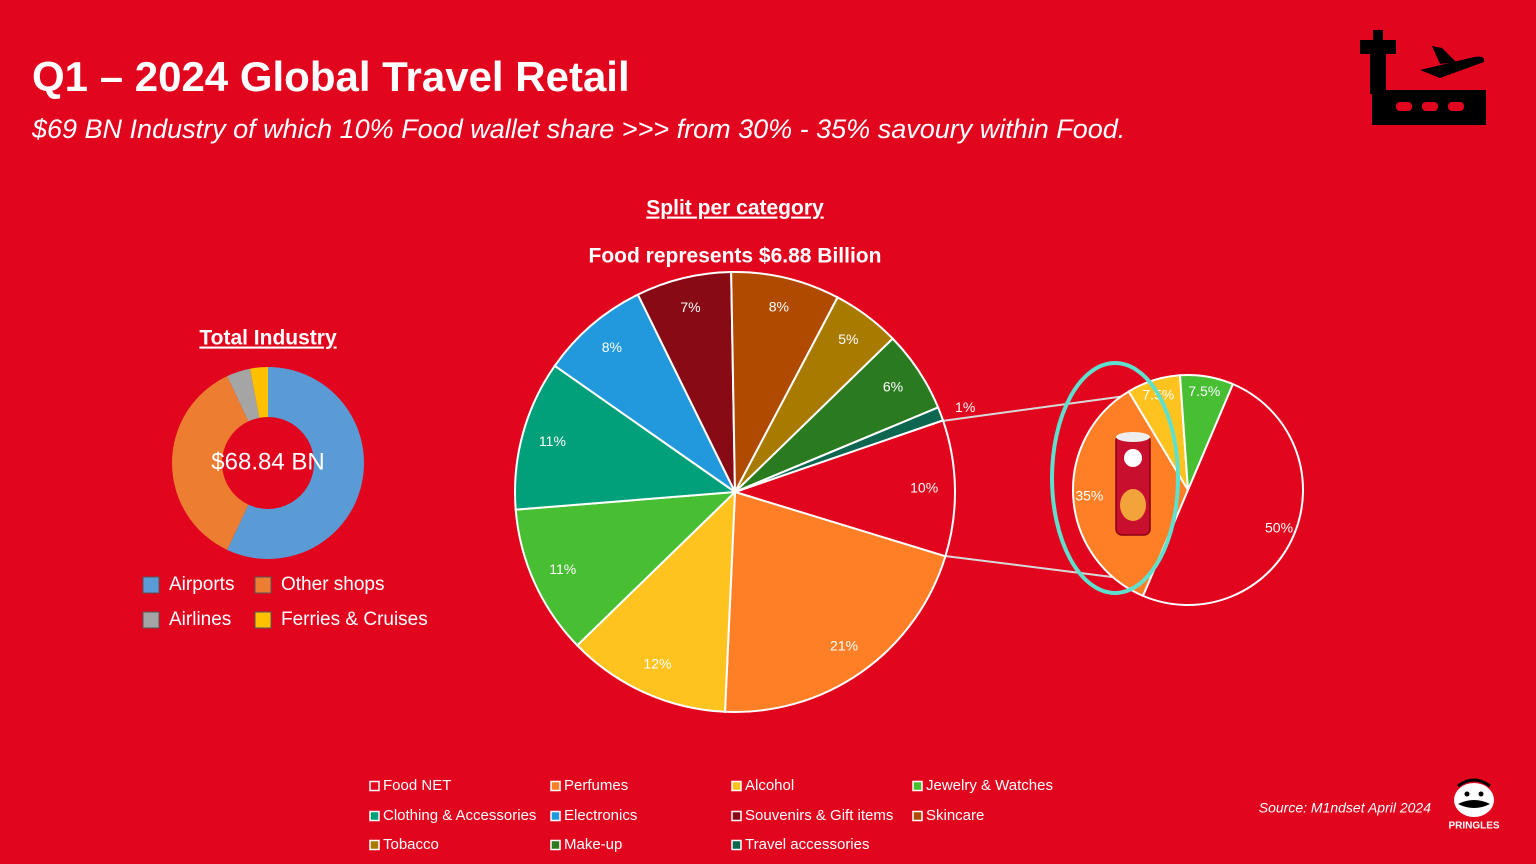  Describe the element at coordinates (1423, 77) in the screenshot. I see `airport-icon` at that location.